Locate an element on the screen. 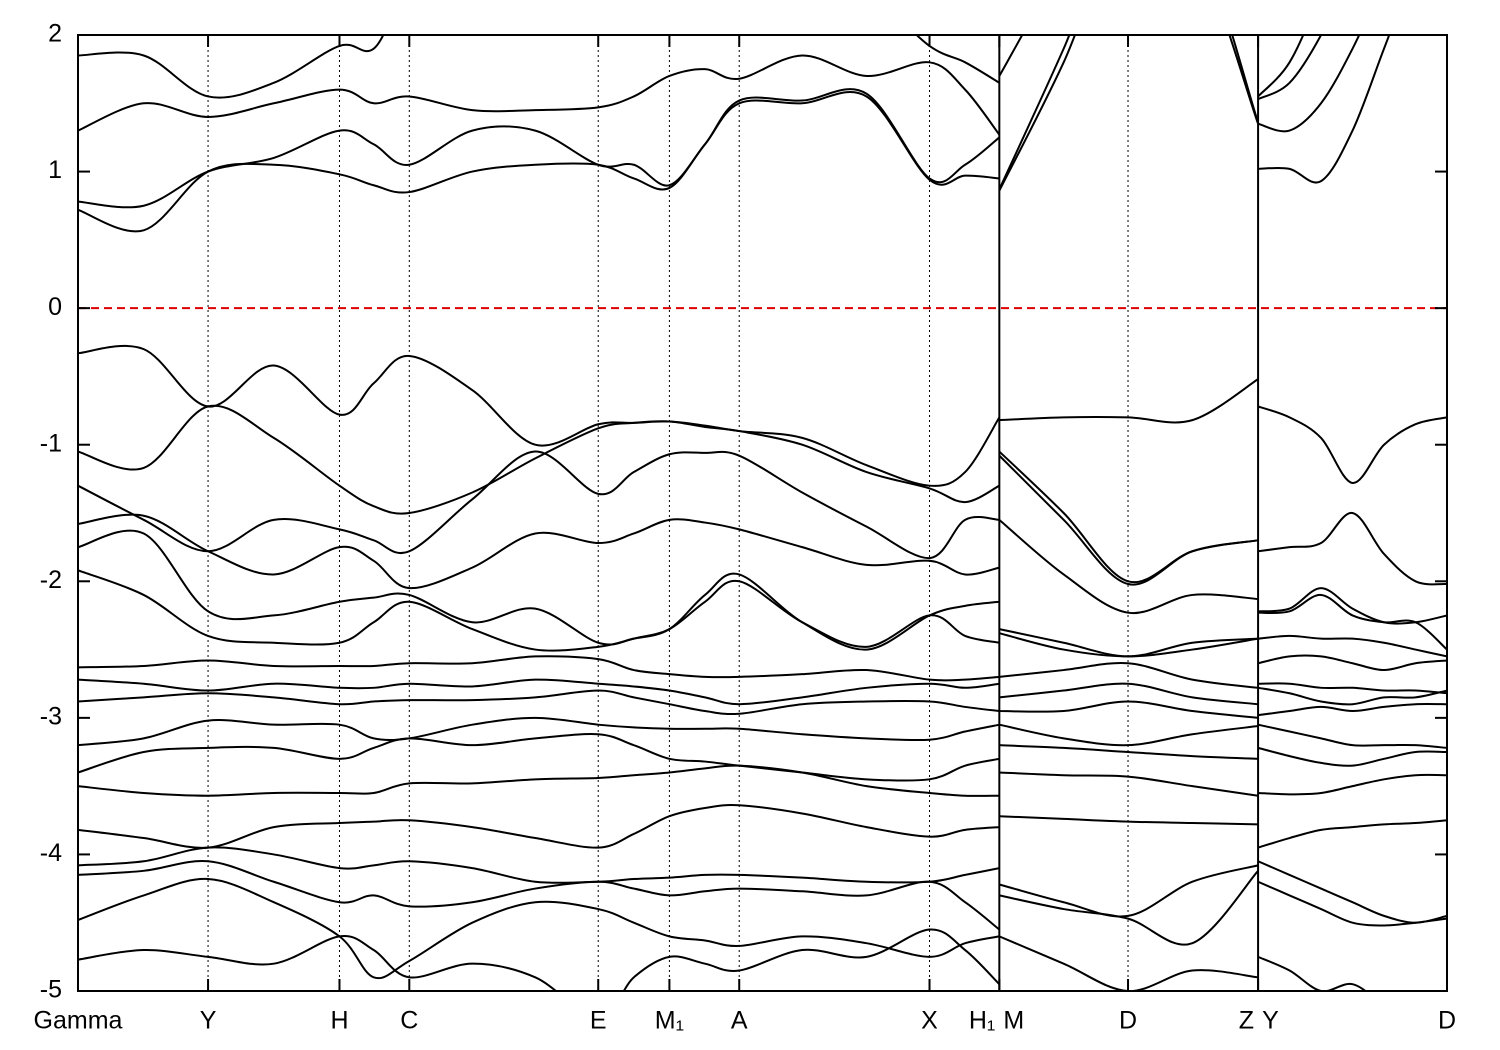 This screenshot has width=1500, height=1050. y-tick-label: -3 is located at coordinates (51, 716).